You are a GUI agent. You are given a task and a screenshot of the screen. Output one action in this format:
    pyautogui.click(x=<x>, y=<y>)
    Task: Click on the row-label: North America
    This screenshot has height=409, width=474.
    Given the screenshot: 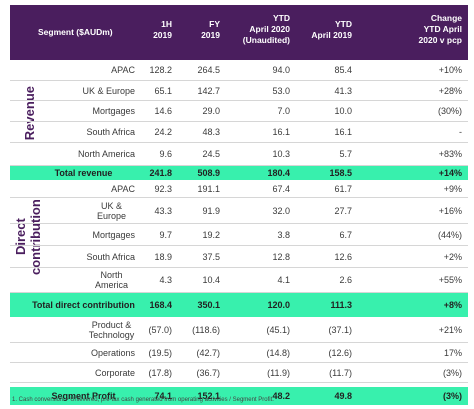 What is the action you would take?
    pyautogui.click(x=111, y=280)
    